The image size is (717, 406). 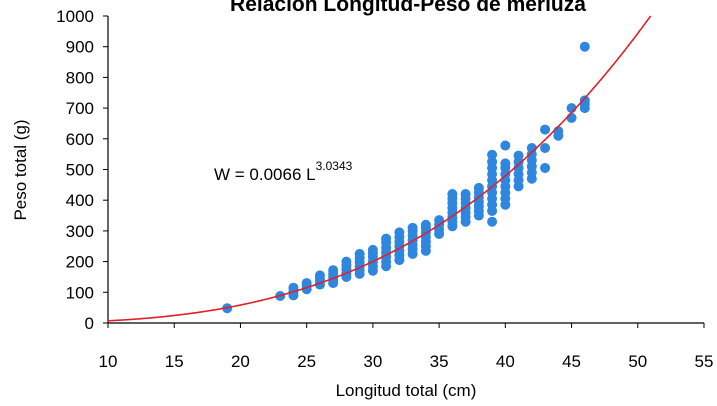 I want to click on y-tick-label: 700, so click(x=80, y=108).